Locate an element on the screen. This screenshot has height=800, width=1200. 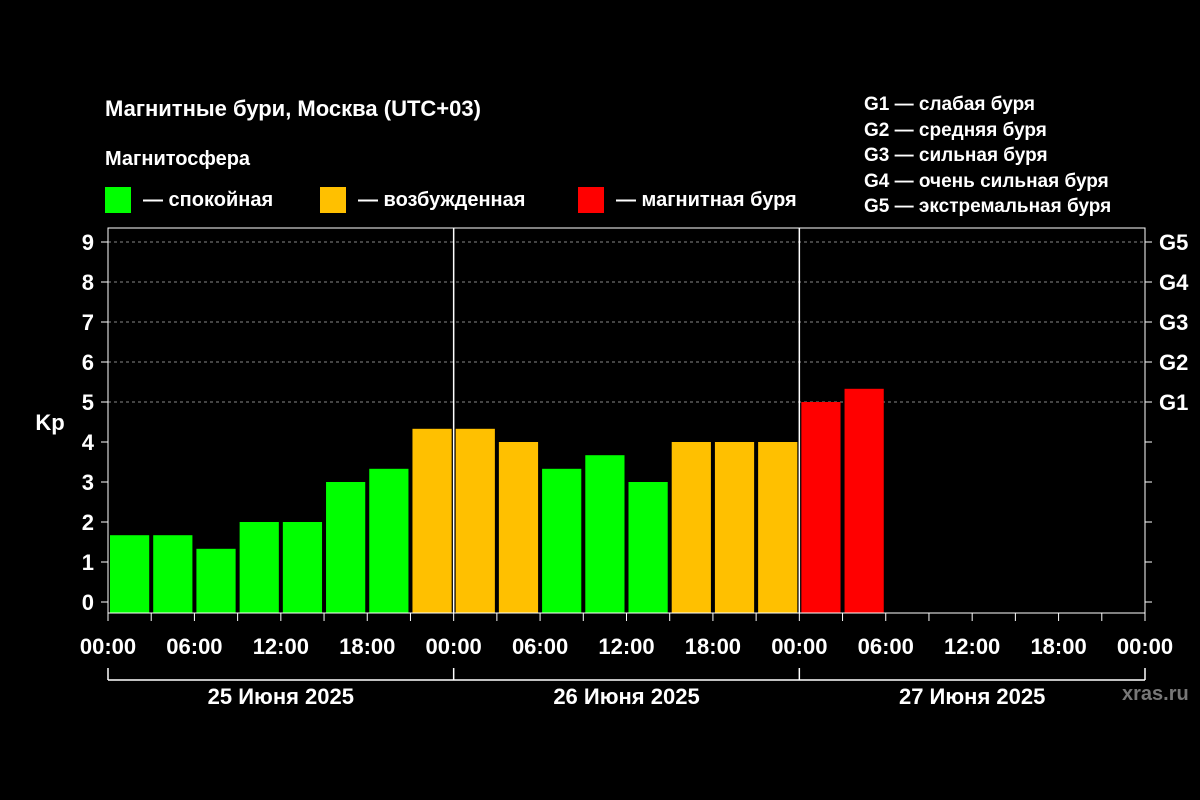
g1-description: G1 — слабая буря is located at coordinates (950, 104).